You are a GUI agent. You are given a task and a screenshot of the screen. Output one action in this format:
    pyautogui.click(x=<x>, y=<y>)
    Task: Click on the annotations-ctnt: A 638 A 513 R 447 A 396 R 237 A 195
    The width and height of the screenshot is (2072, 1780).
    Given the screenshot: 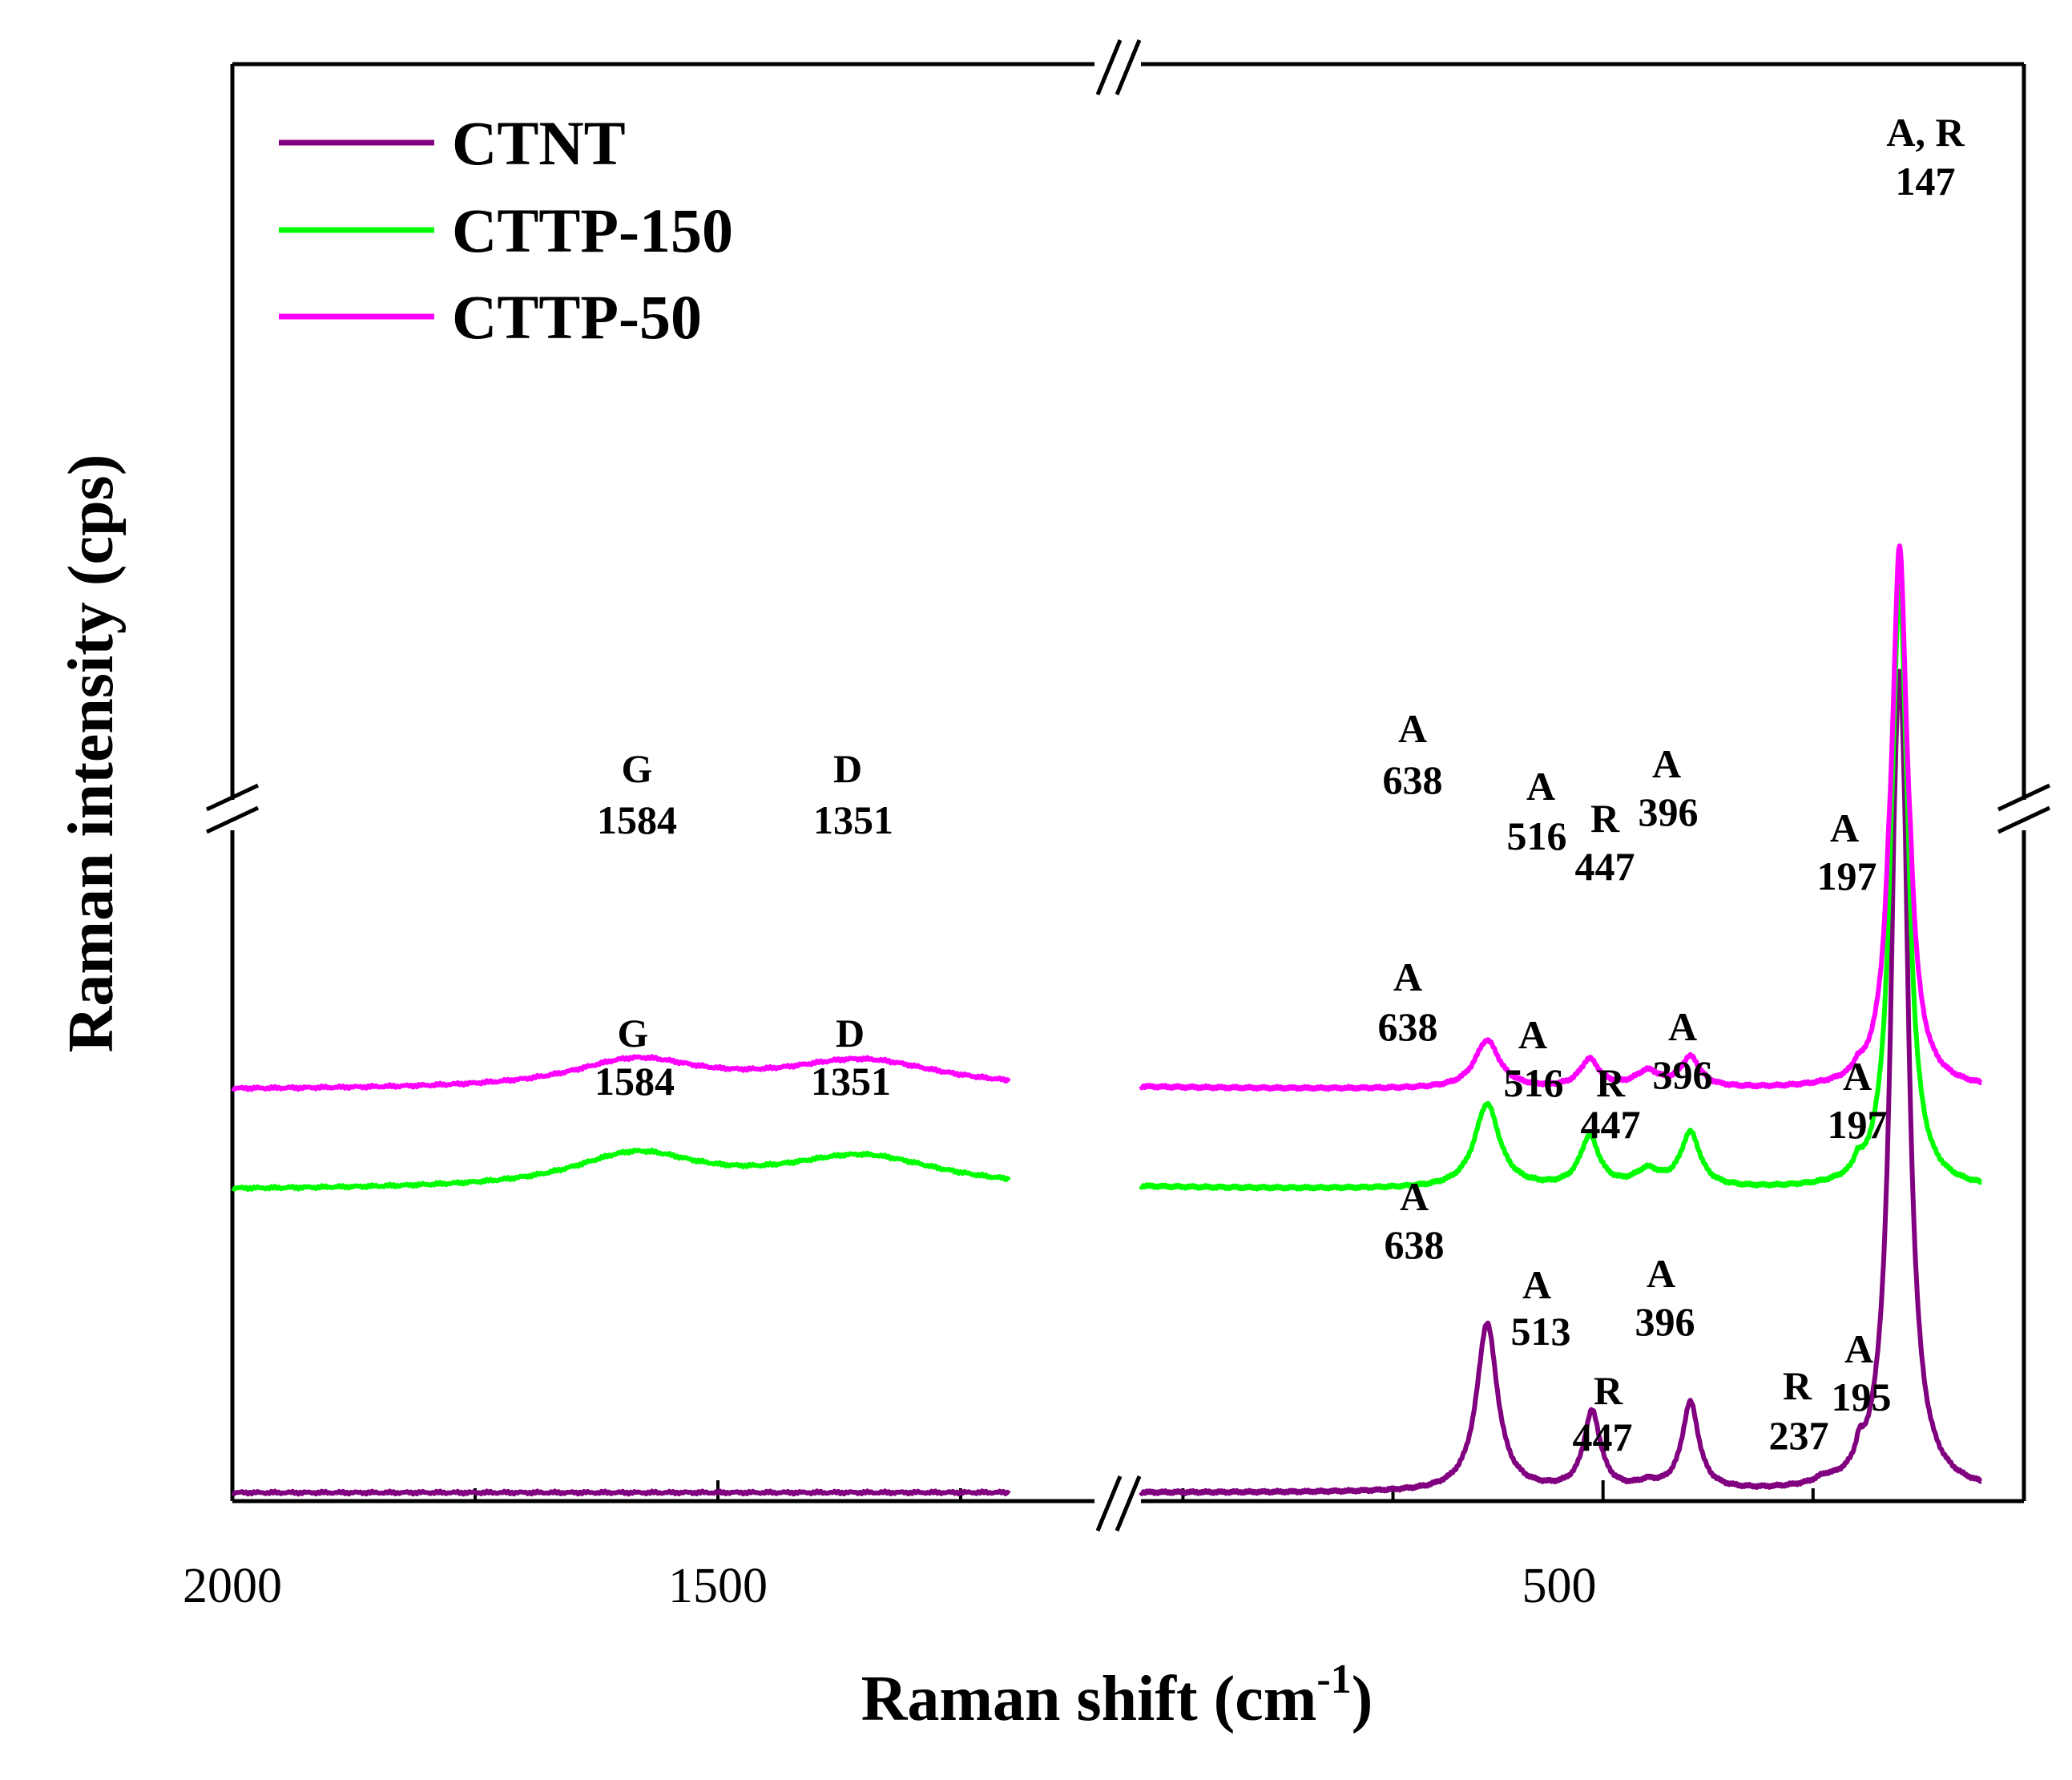 What is the action you would take?
    pyautogui.click(x=1638, y=1316)
    